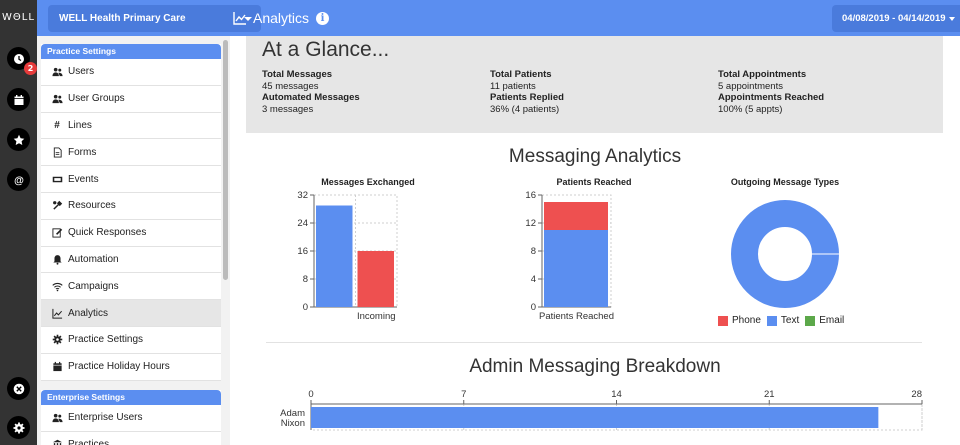  Describe the element at coordinates (576, 316) in the screenshot. I see `x-tick-label: Patients Reached` at that location.